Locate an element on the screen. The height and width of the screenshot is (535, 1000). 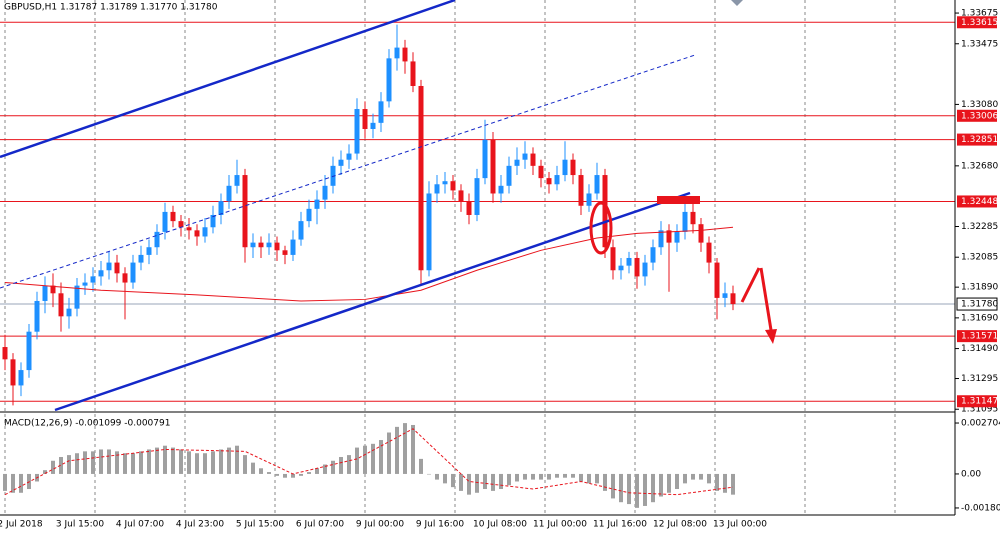
macd-panel is located at coordinates (369, 465).